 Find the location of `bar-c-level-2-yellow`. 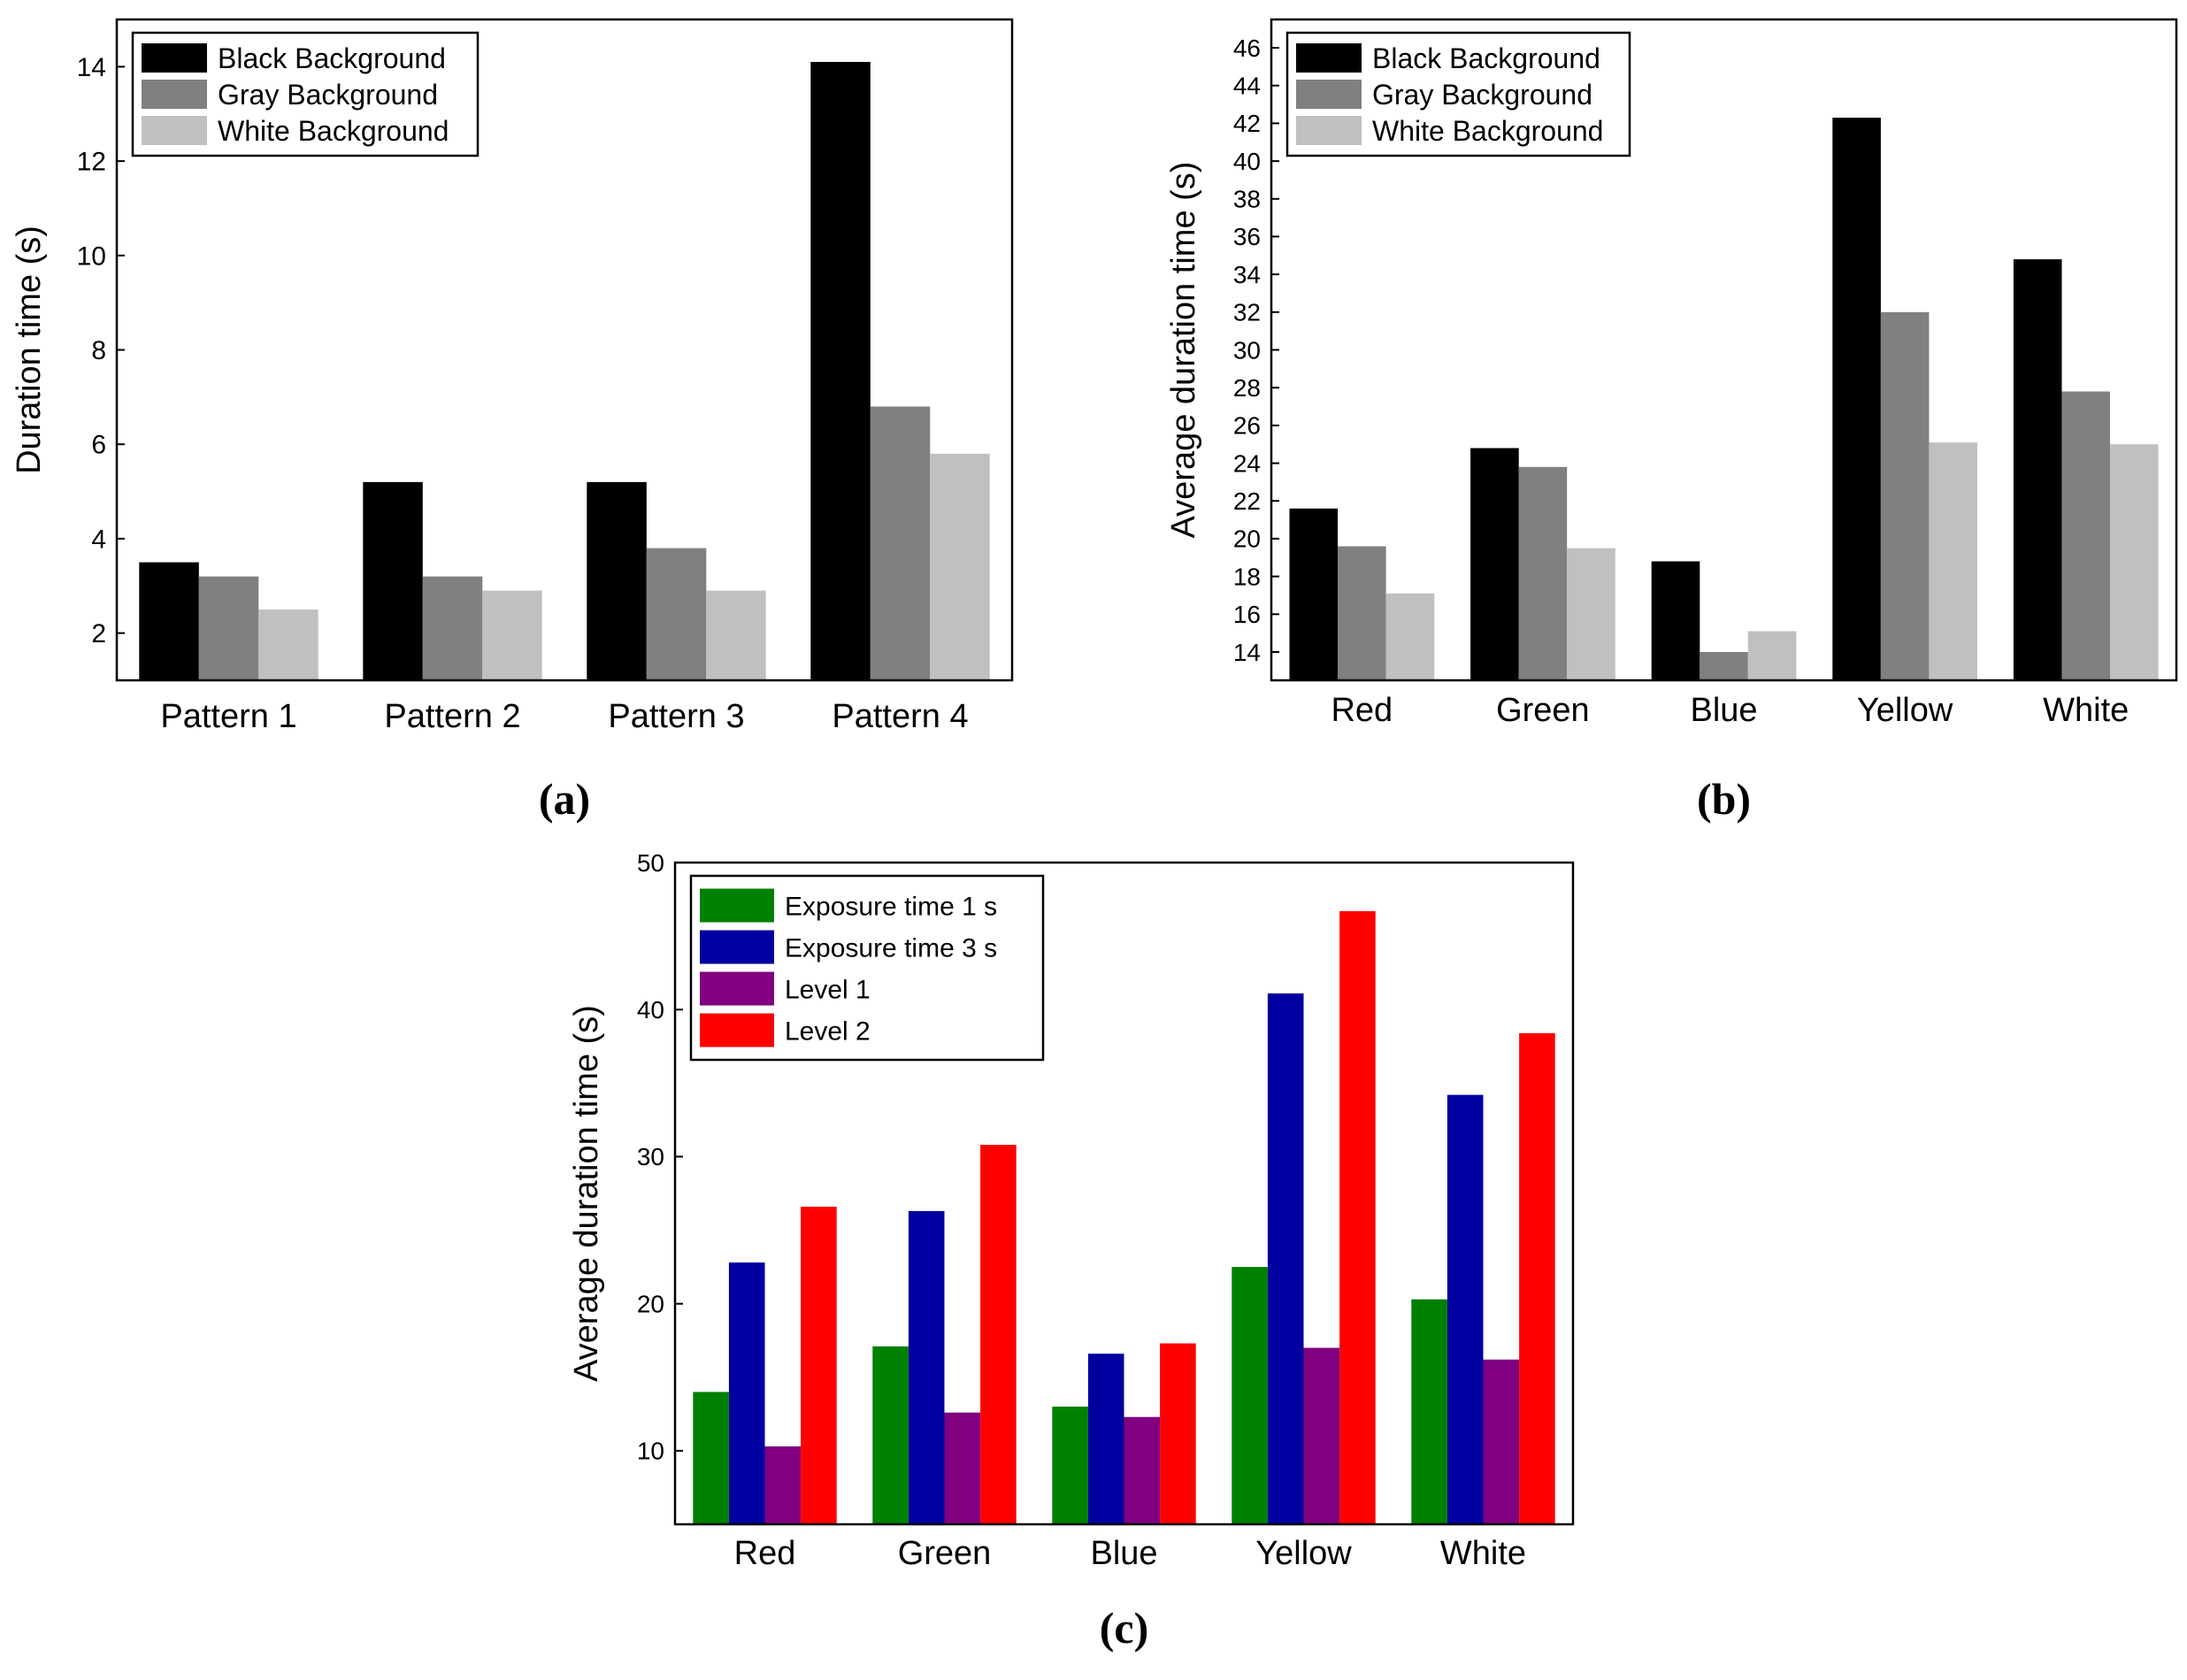

bar-c-level-2-yellow is located at coordinates (1358, 1217).